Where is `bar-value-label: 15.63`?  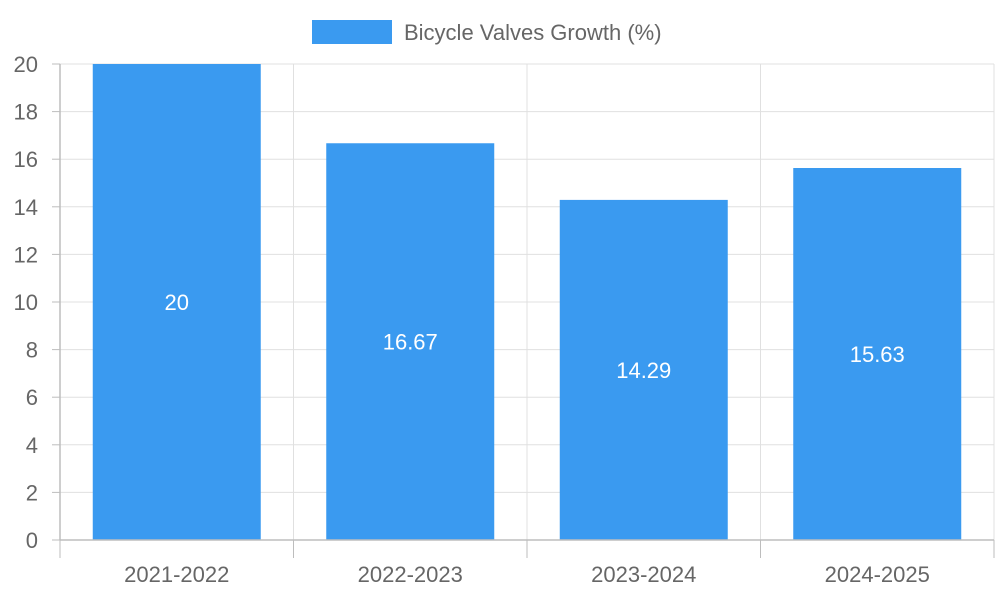
bar-value-label: 15.63 is located at coordinates (877, 354).